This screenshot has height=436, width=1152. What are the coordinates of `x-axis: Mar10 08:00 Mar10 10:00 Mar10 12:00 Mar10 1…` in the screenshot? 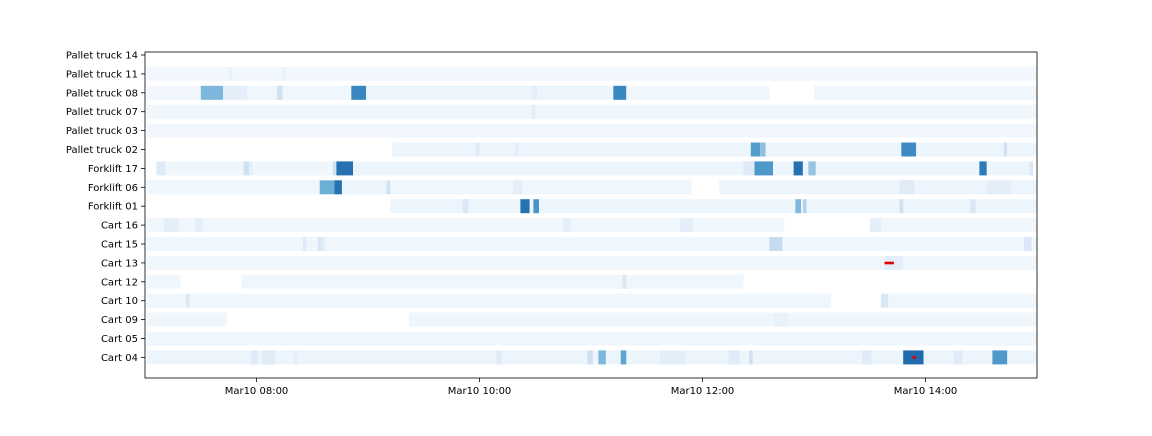 It's located at (591, 387).